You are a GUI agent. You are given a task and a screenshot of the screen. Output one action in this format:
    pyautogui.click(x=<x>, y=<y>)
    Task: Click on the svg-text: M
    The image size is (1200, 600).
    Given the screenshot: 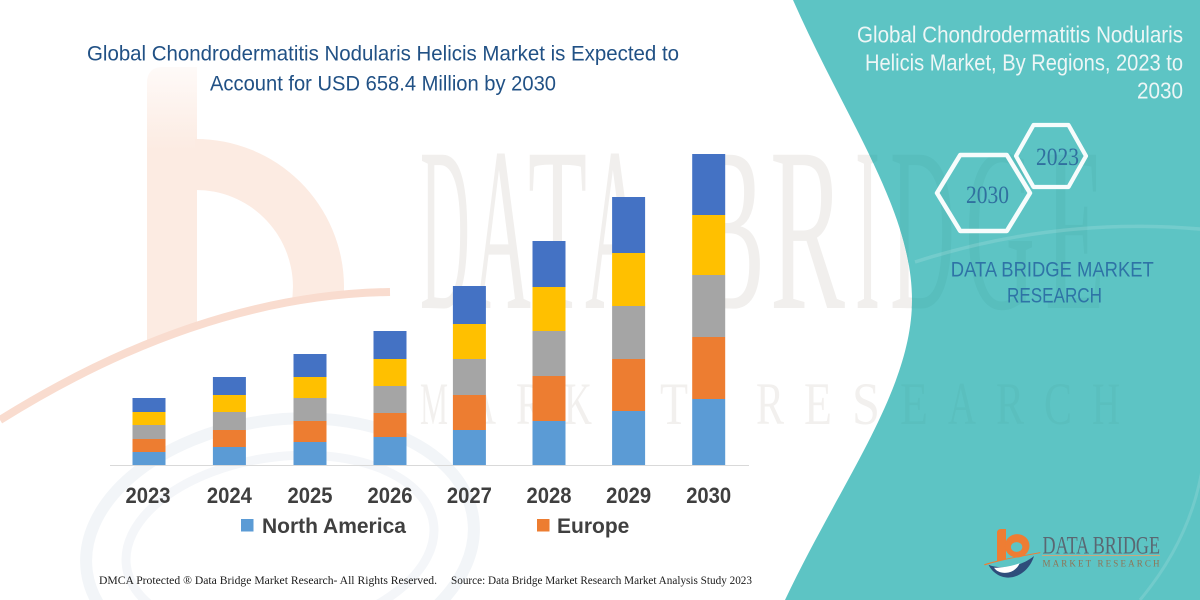 What is the action you would take?
    pyautogui.click(x=434, y=404)
    